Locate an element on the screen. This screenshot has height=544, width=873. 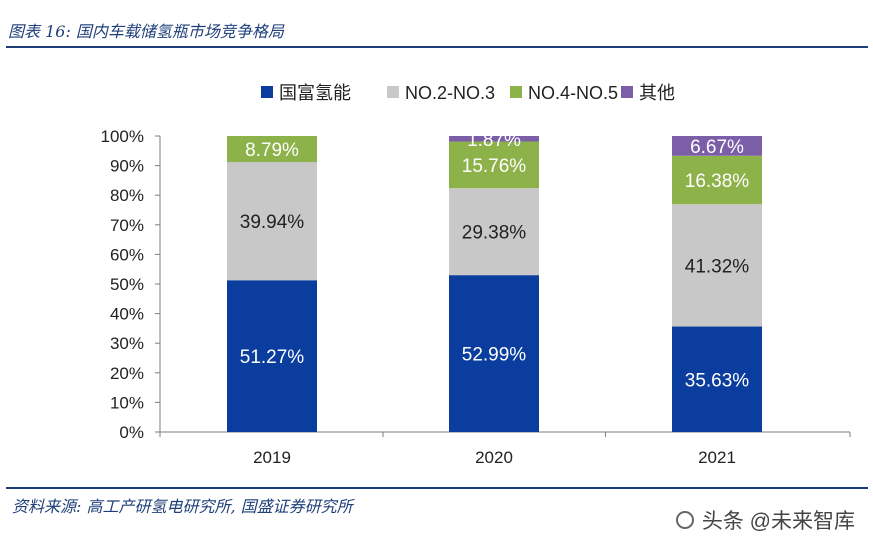
data-label: 51.27% is located at coordinates (272, 357).